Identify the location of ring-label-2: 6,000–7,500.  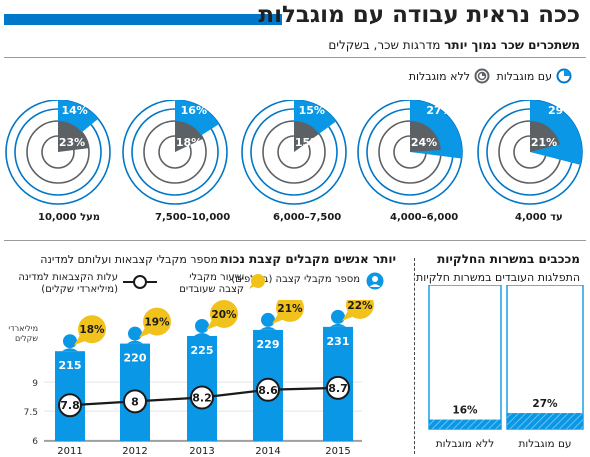
(307, 217).